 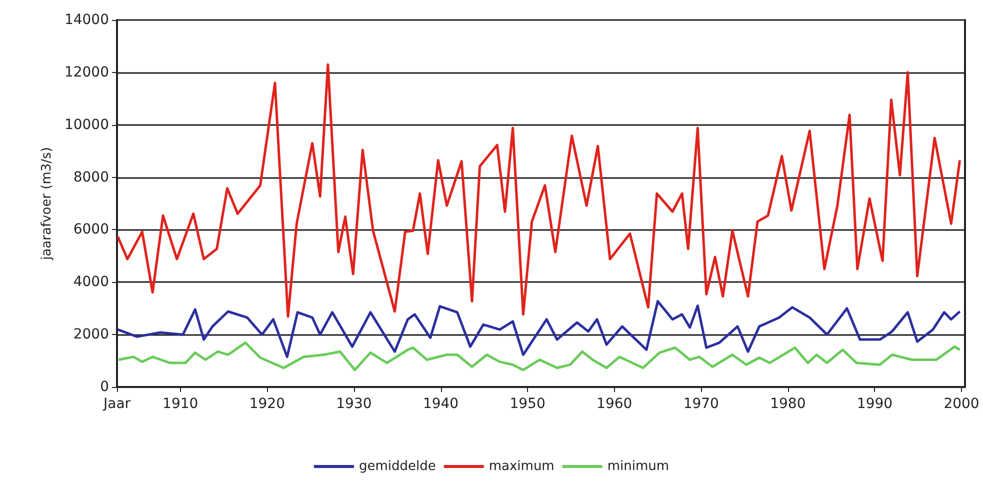 I want to click on x-tick-label: 1920, so click(x=267, y=404).